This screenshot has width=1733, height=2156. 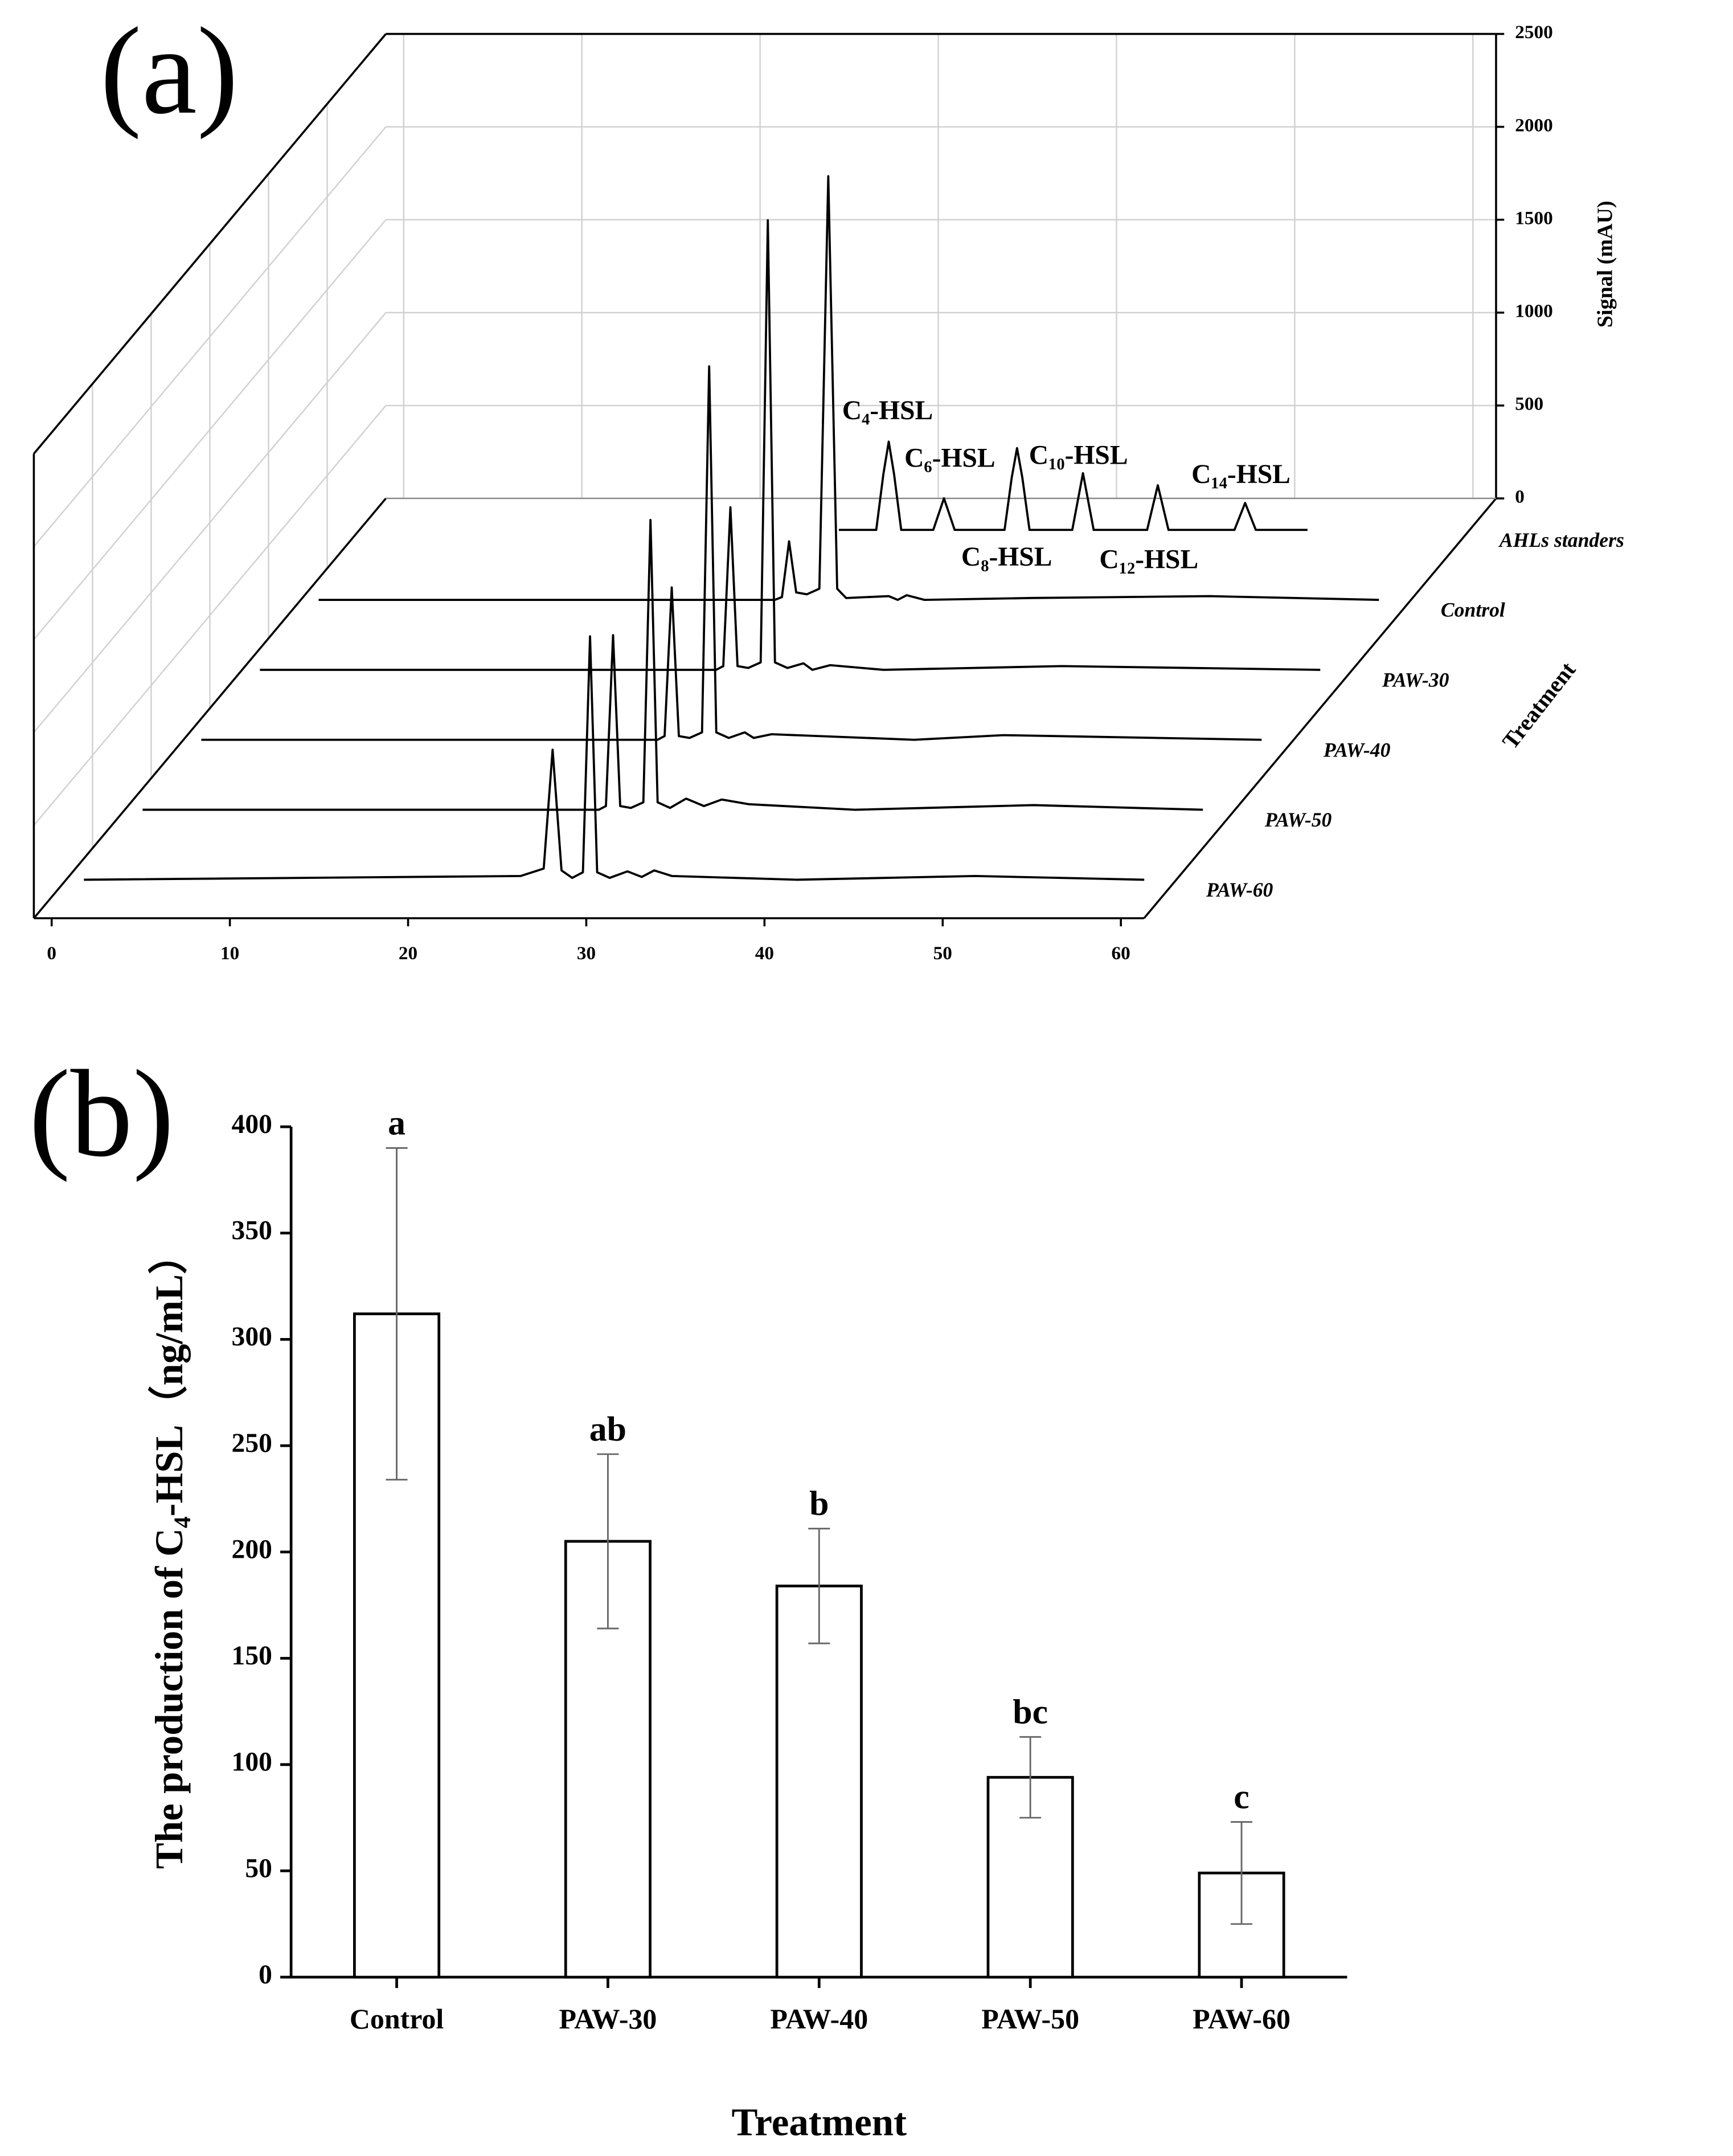 I want to click on series-label: PAW-60, so click(x=1239, y=889).